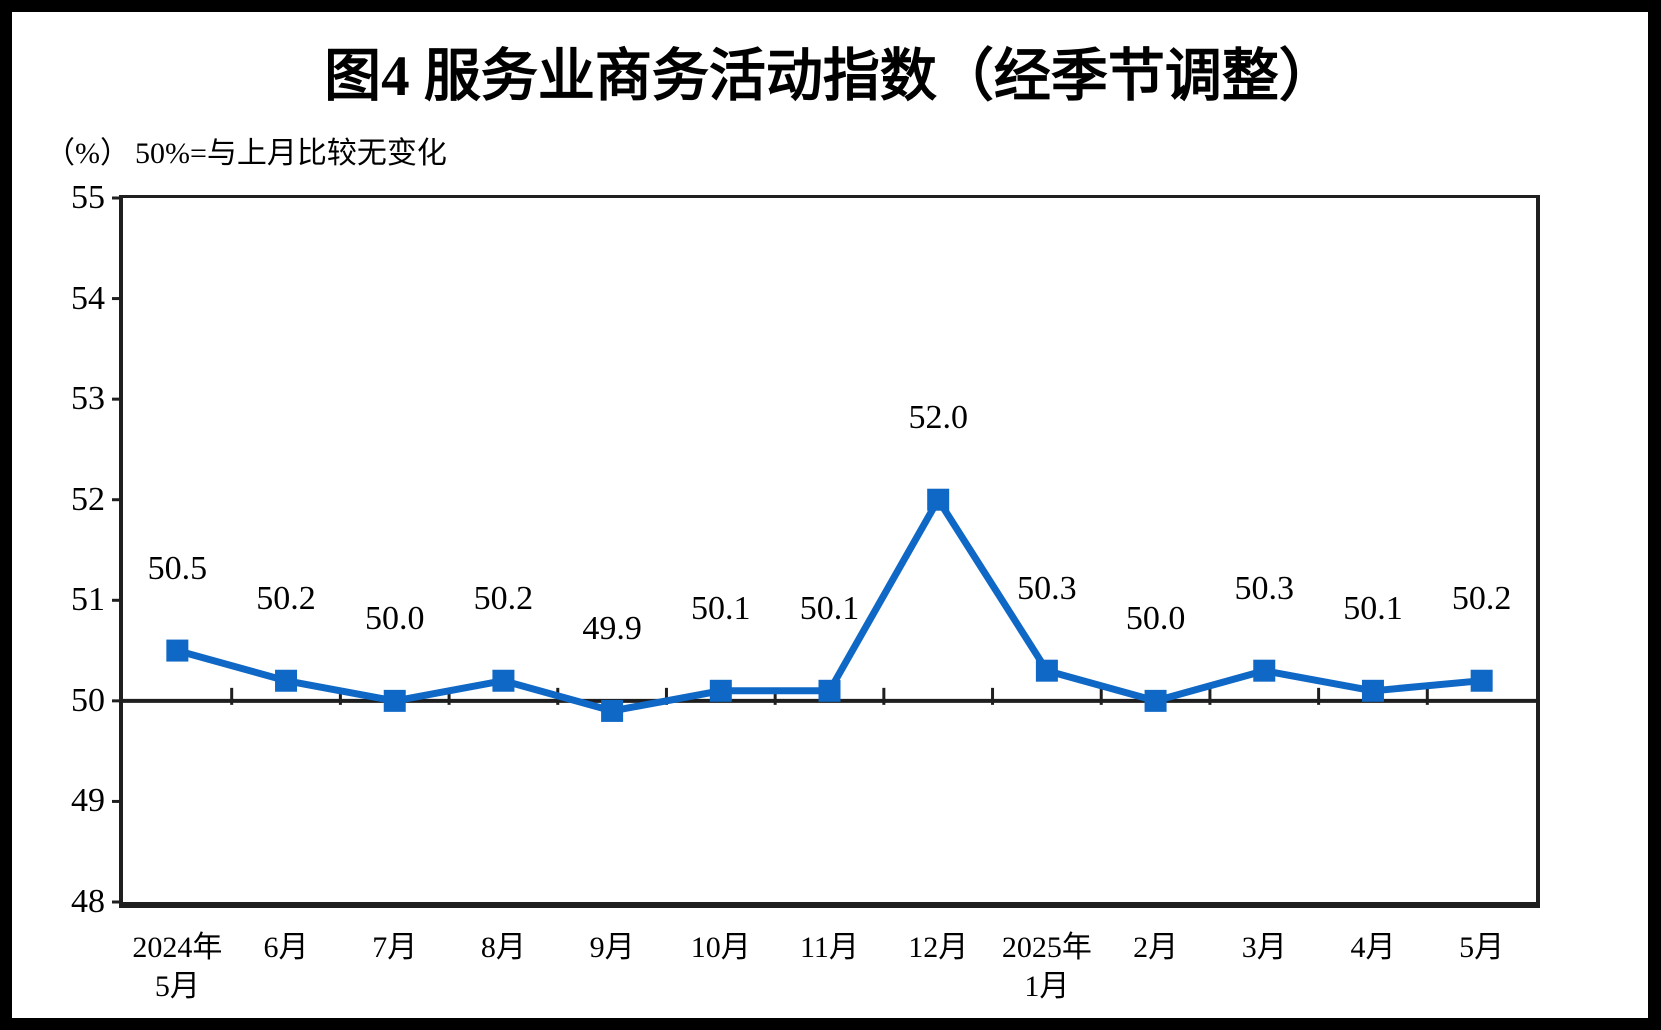 The height and width of the screenshot is (1030, 1661). Describe the element at coordinates (1373, 947) in the screenshot. I see `x-axis-category-label: 4月` at that location.